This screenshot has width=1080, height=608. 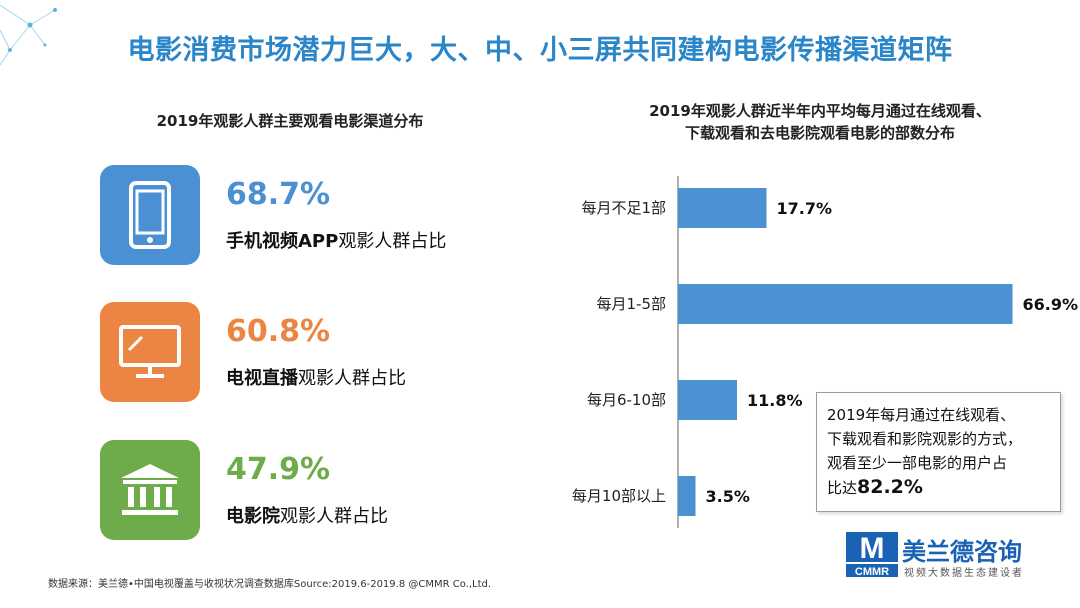 What do you see at coordinates (820, 111) in the screenshot?
I see `chart-panel-title-line1: 2019年观影人群近半年内平均每月通过在线观看、` at bounding box center [820, 111].